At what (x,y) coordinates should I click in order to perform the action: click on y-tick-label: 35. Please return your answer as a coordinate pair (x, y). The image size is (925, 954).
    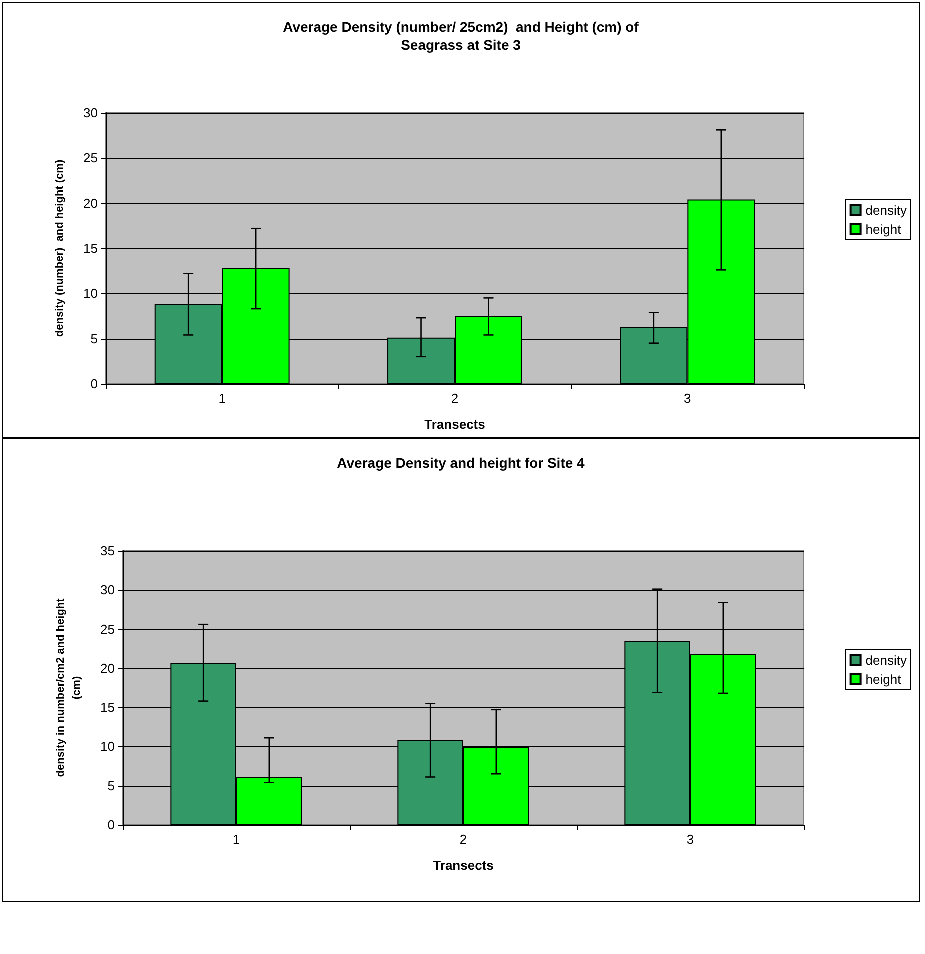
    Looking at the image, I should click on (107, 551).